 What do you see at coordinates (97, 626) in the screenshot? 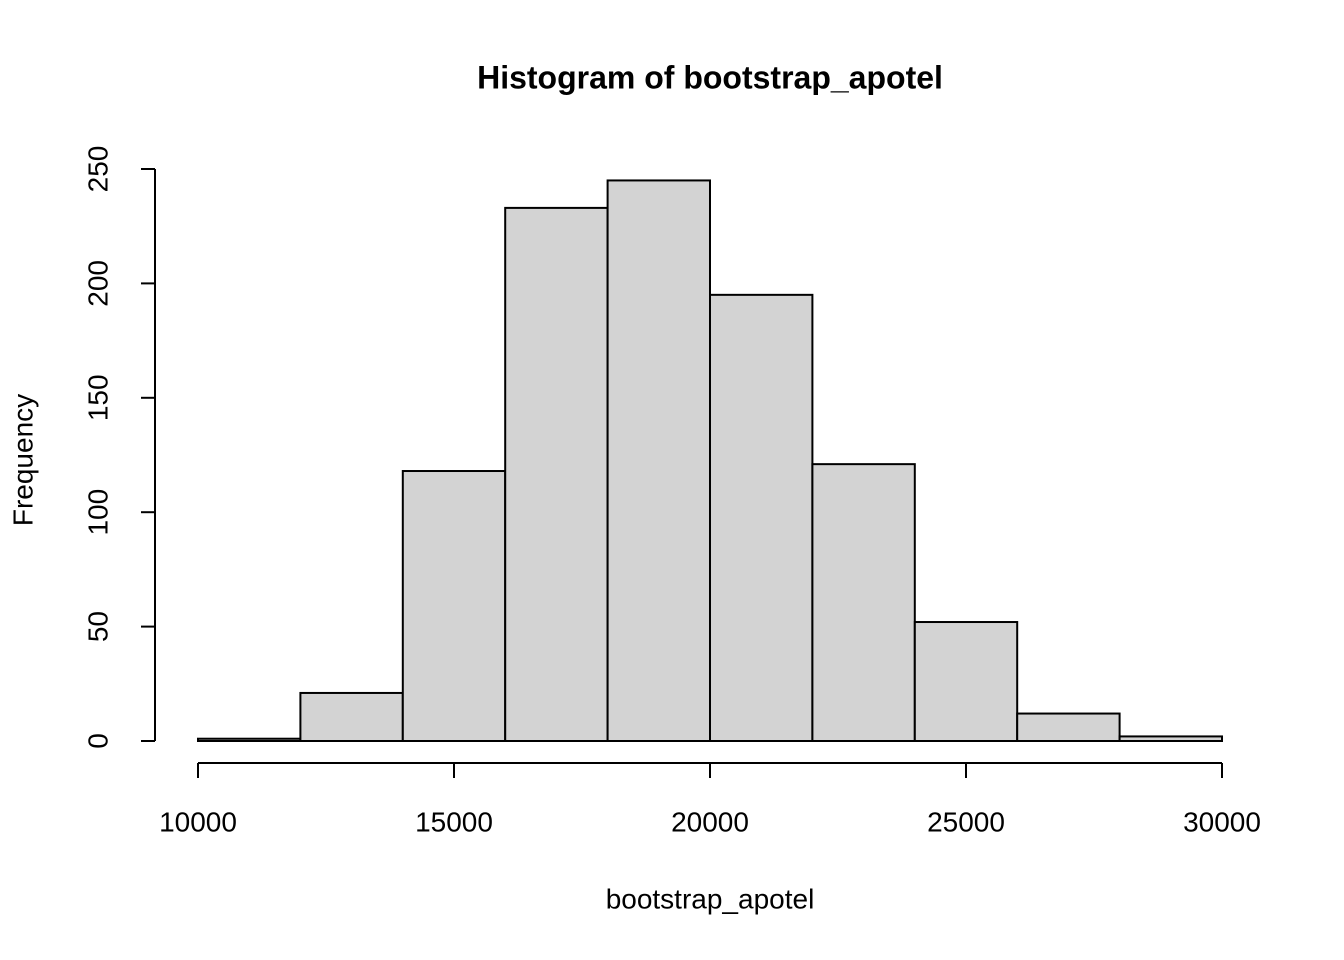
I see `y-tick-label: 50` at bounding box center [97, 626].